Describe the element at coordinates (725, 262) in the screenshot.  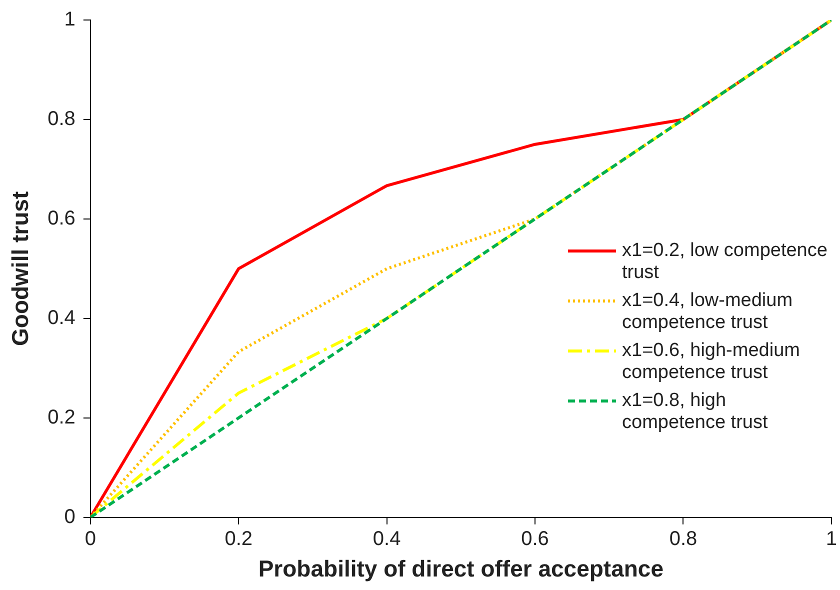
I see `legend-label: x1=0.2, low competence trust` at that location.